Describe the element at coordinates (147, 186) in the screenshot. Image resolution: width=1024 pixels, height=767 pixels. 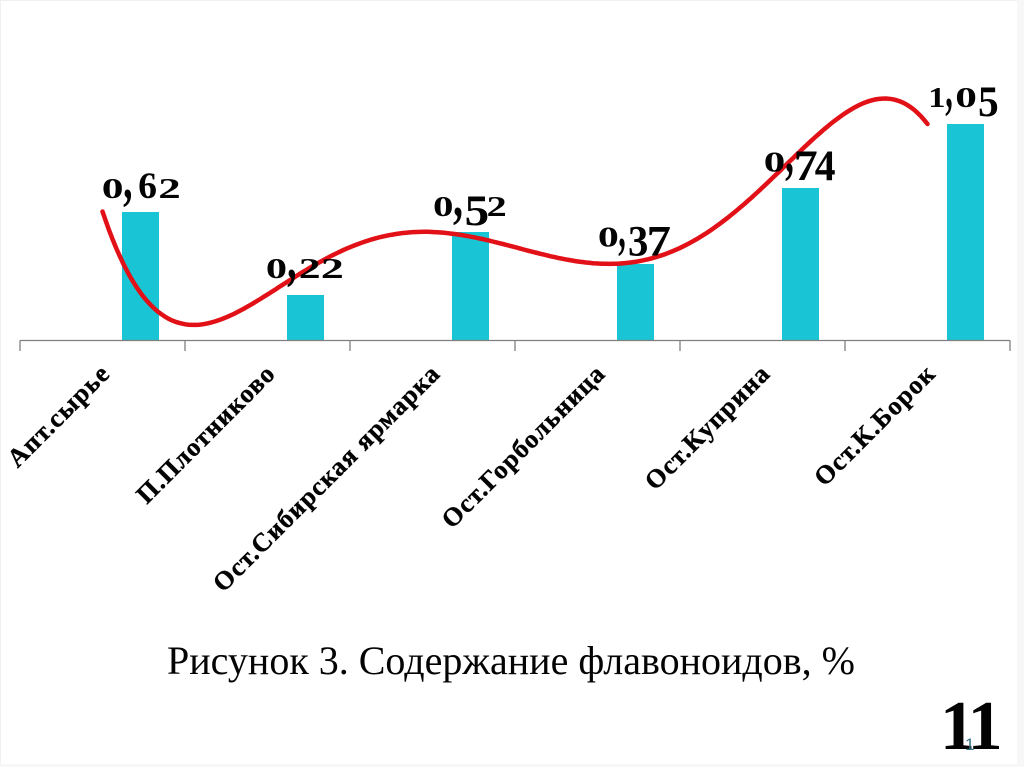
I see `svg-text: 6` at that location.